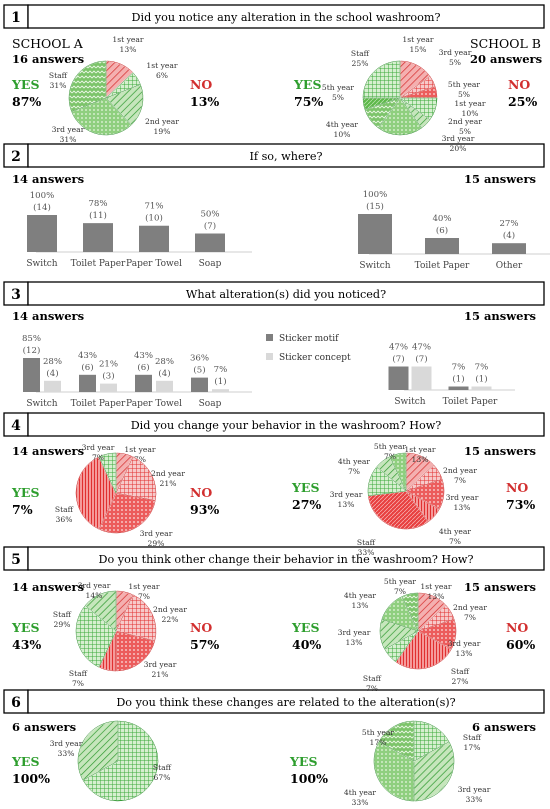  I want to click on bar-count-label: (1), so click(458, 379).